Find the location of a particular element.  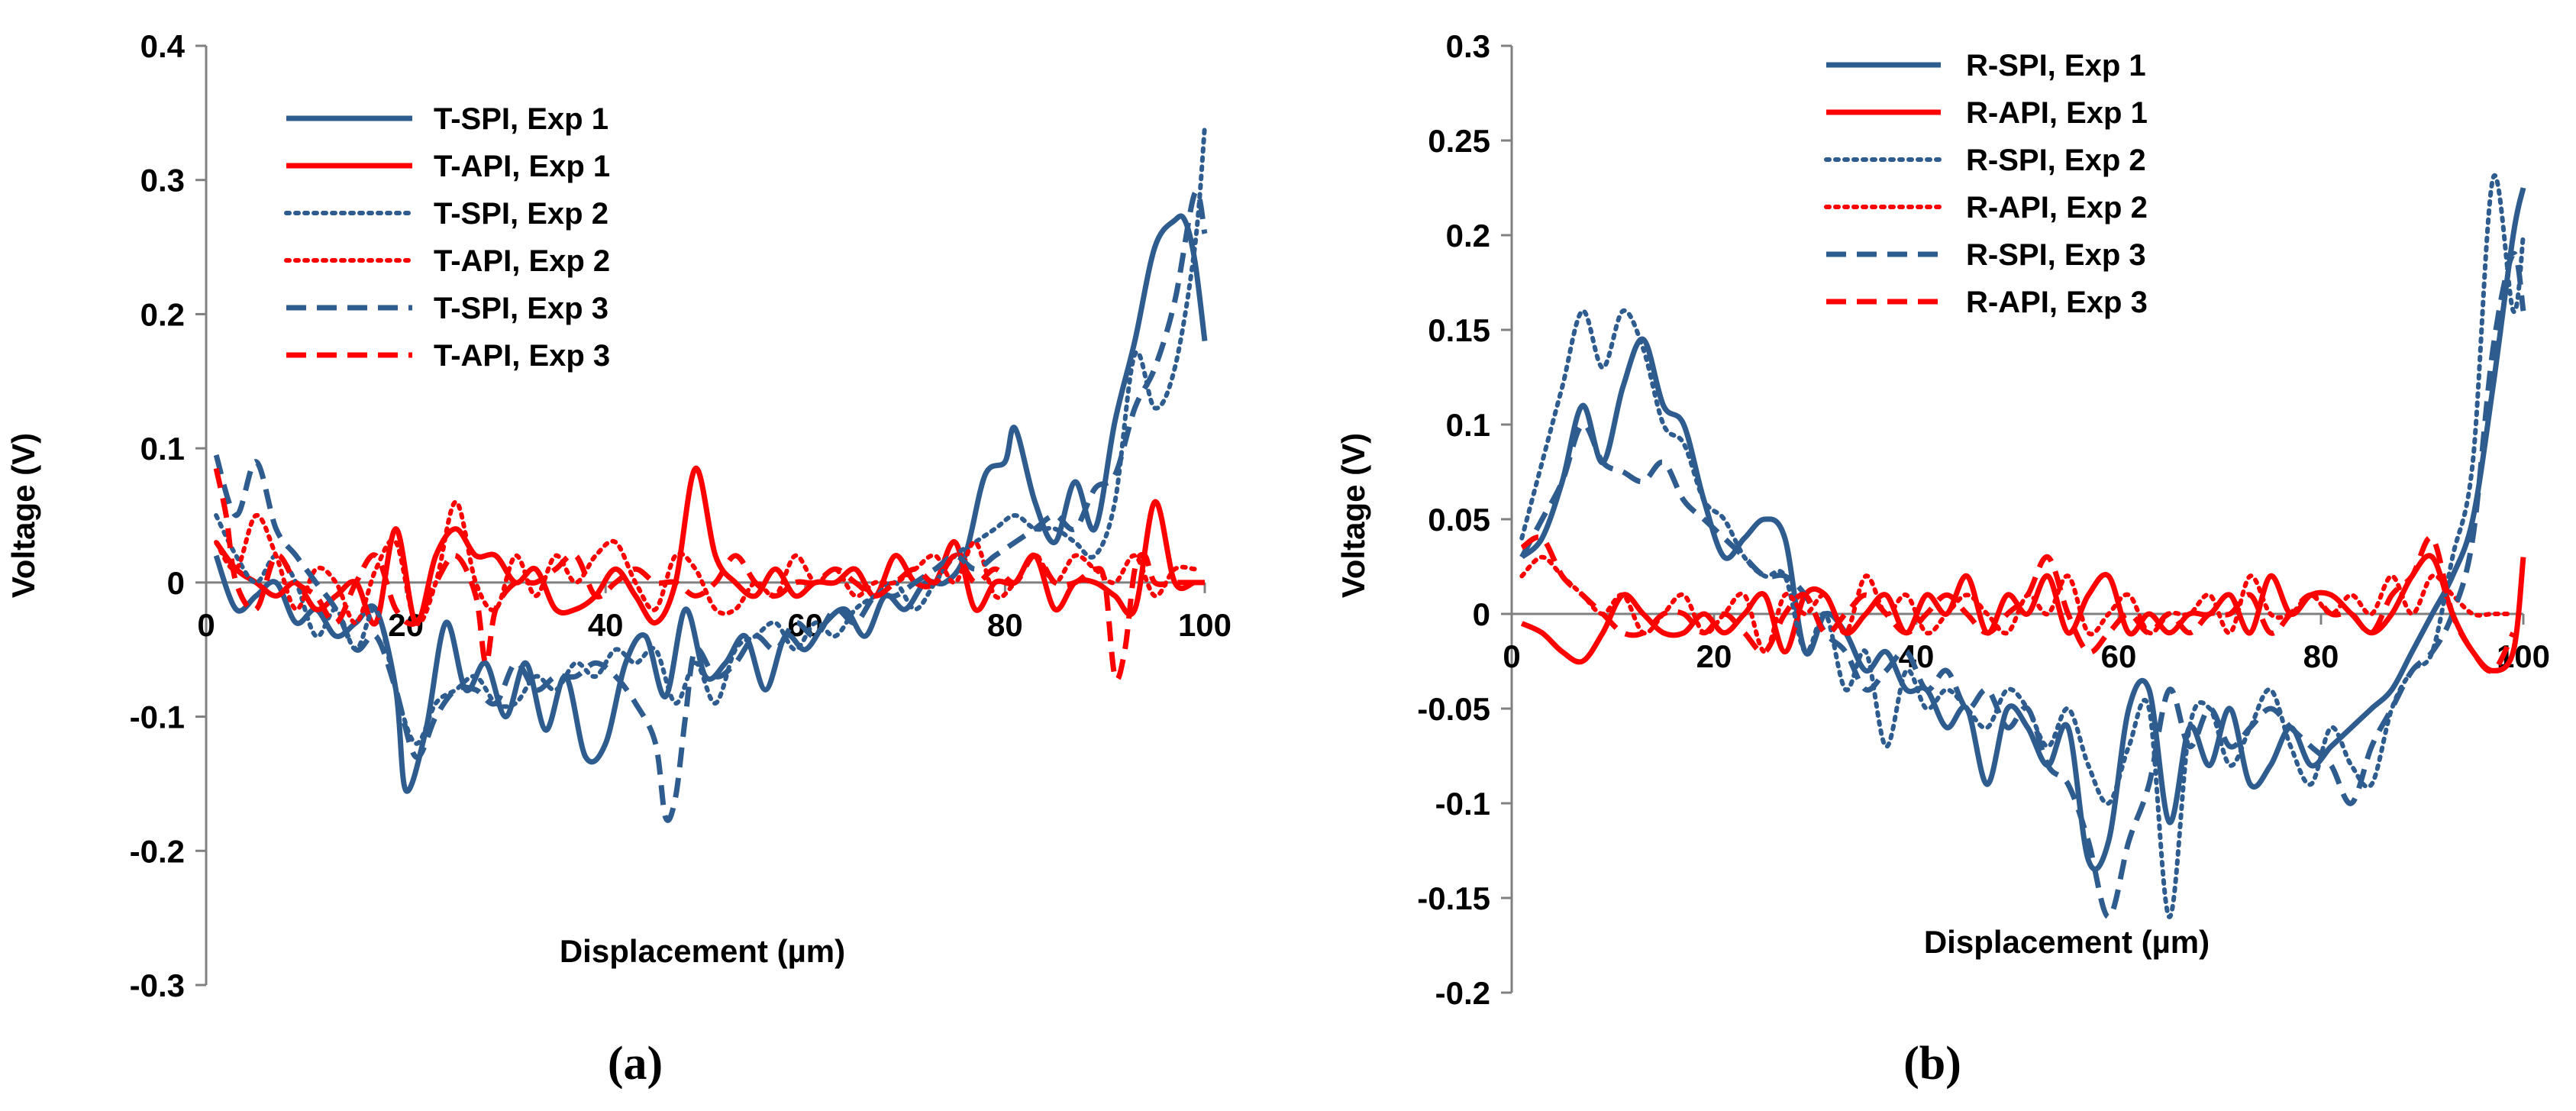

chart-a-legend-label: T-SPI, Exp 3 is located at coordinates (521, 308).